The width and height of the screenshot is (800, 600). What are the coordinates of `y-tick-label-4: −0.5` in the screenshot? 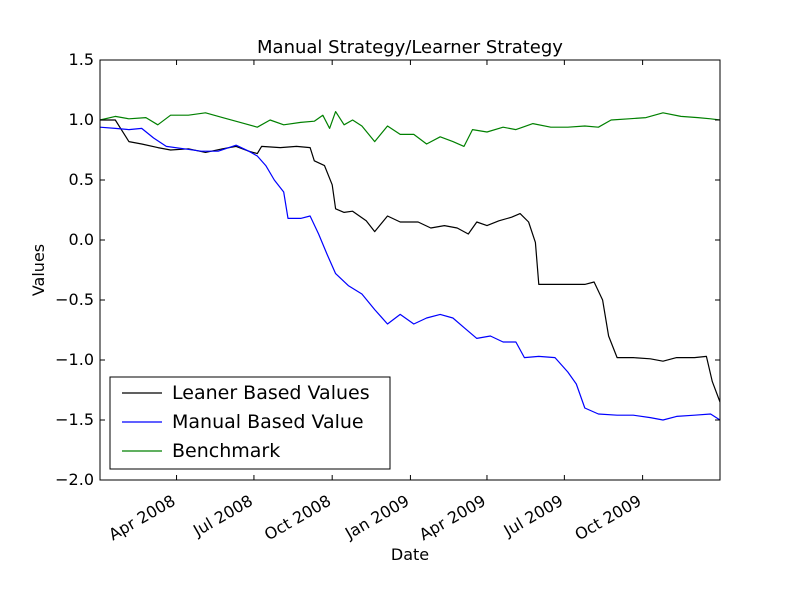 It's located at (74, 299).